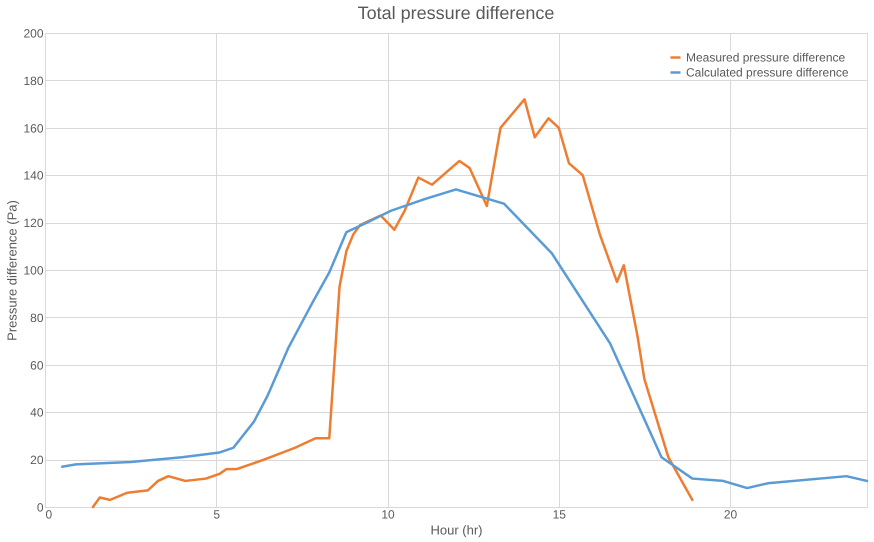  I want to click on y-tick-label: 20, so click(37, 460).